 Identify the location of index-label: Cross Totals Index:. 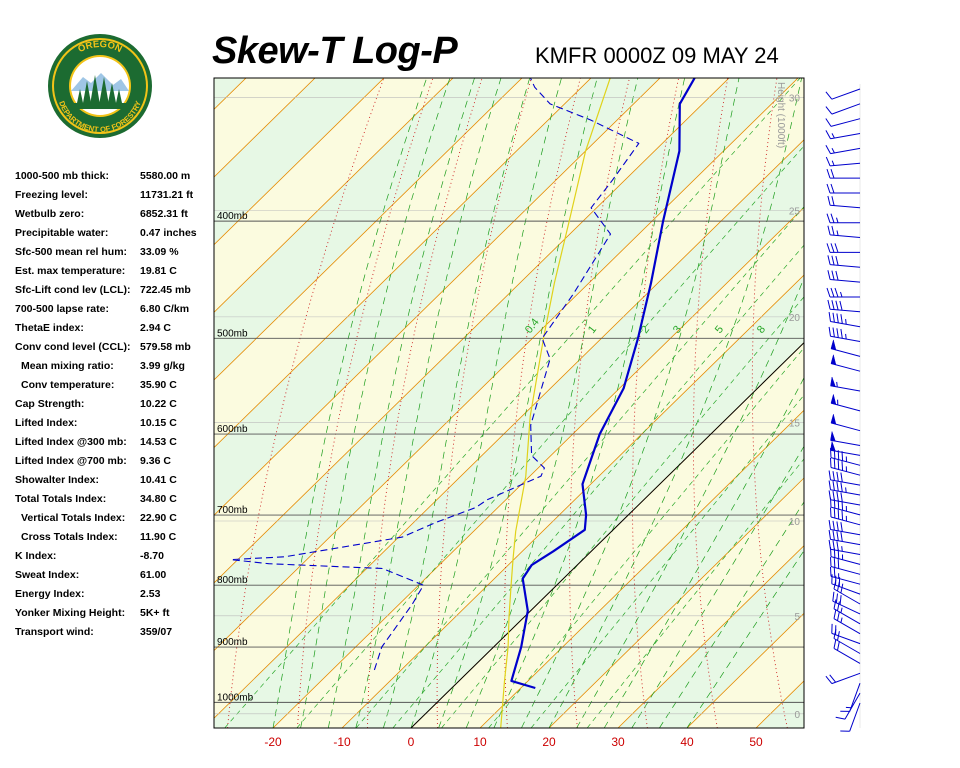
(69, 537).